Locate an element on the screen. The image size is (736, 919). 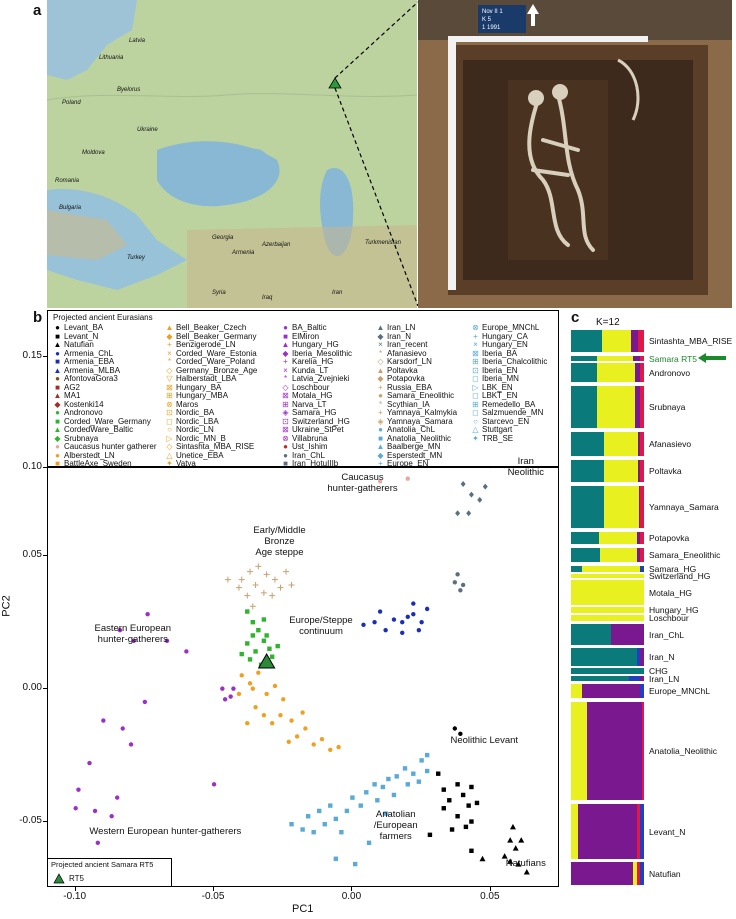
legend-item: + Yamnaya_Kalmykia is located at coordinates (416, 412).